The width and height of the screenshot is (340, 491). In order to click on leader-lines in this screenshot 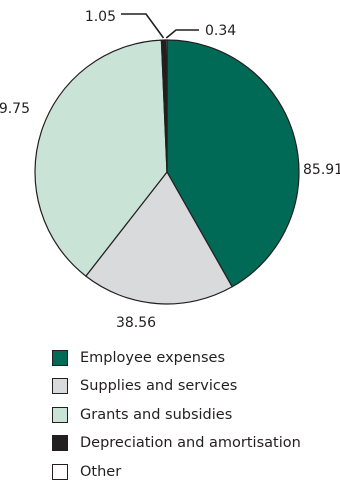, I will do `click(160, 26)`.